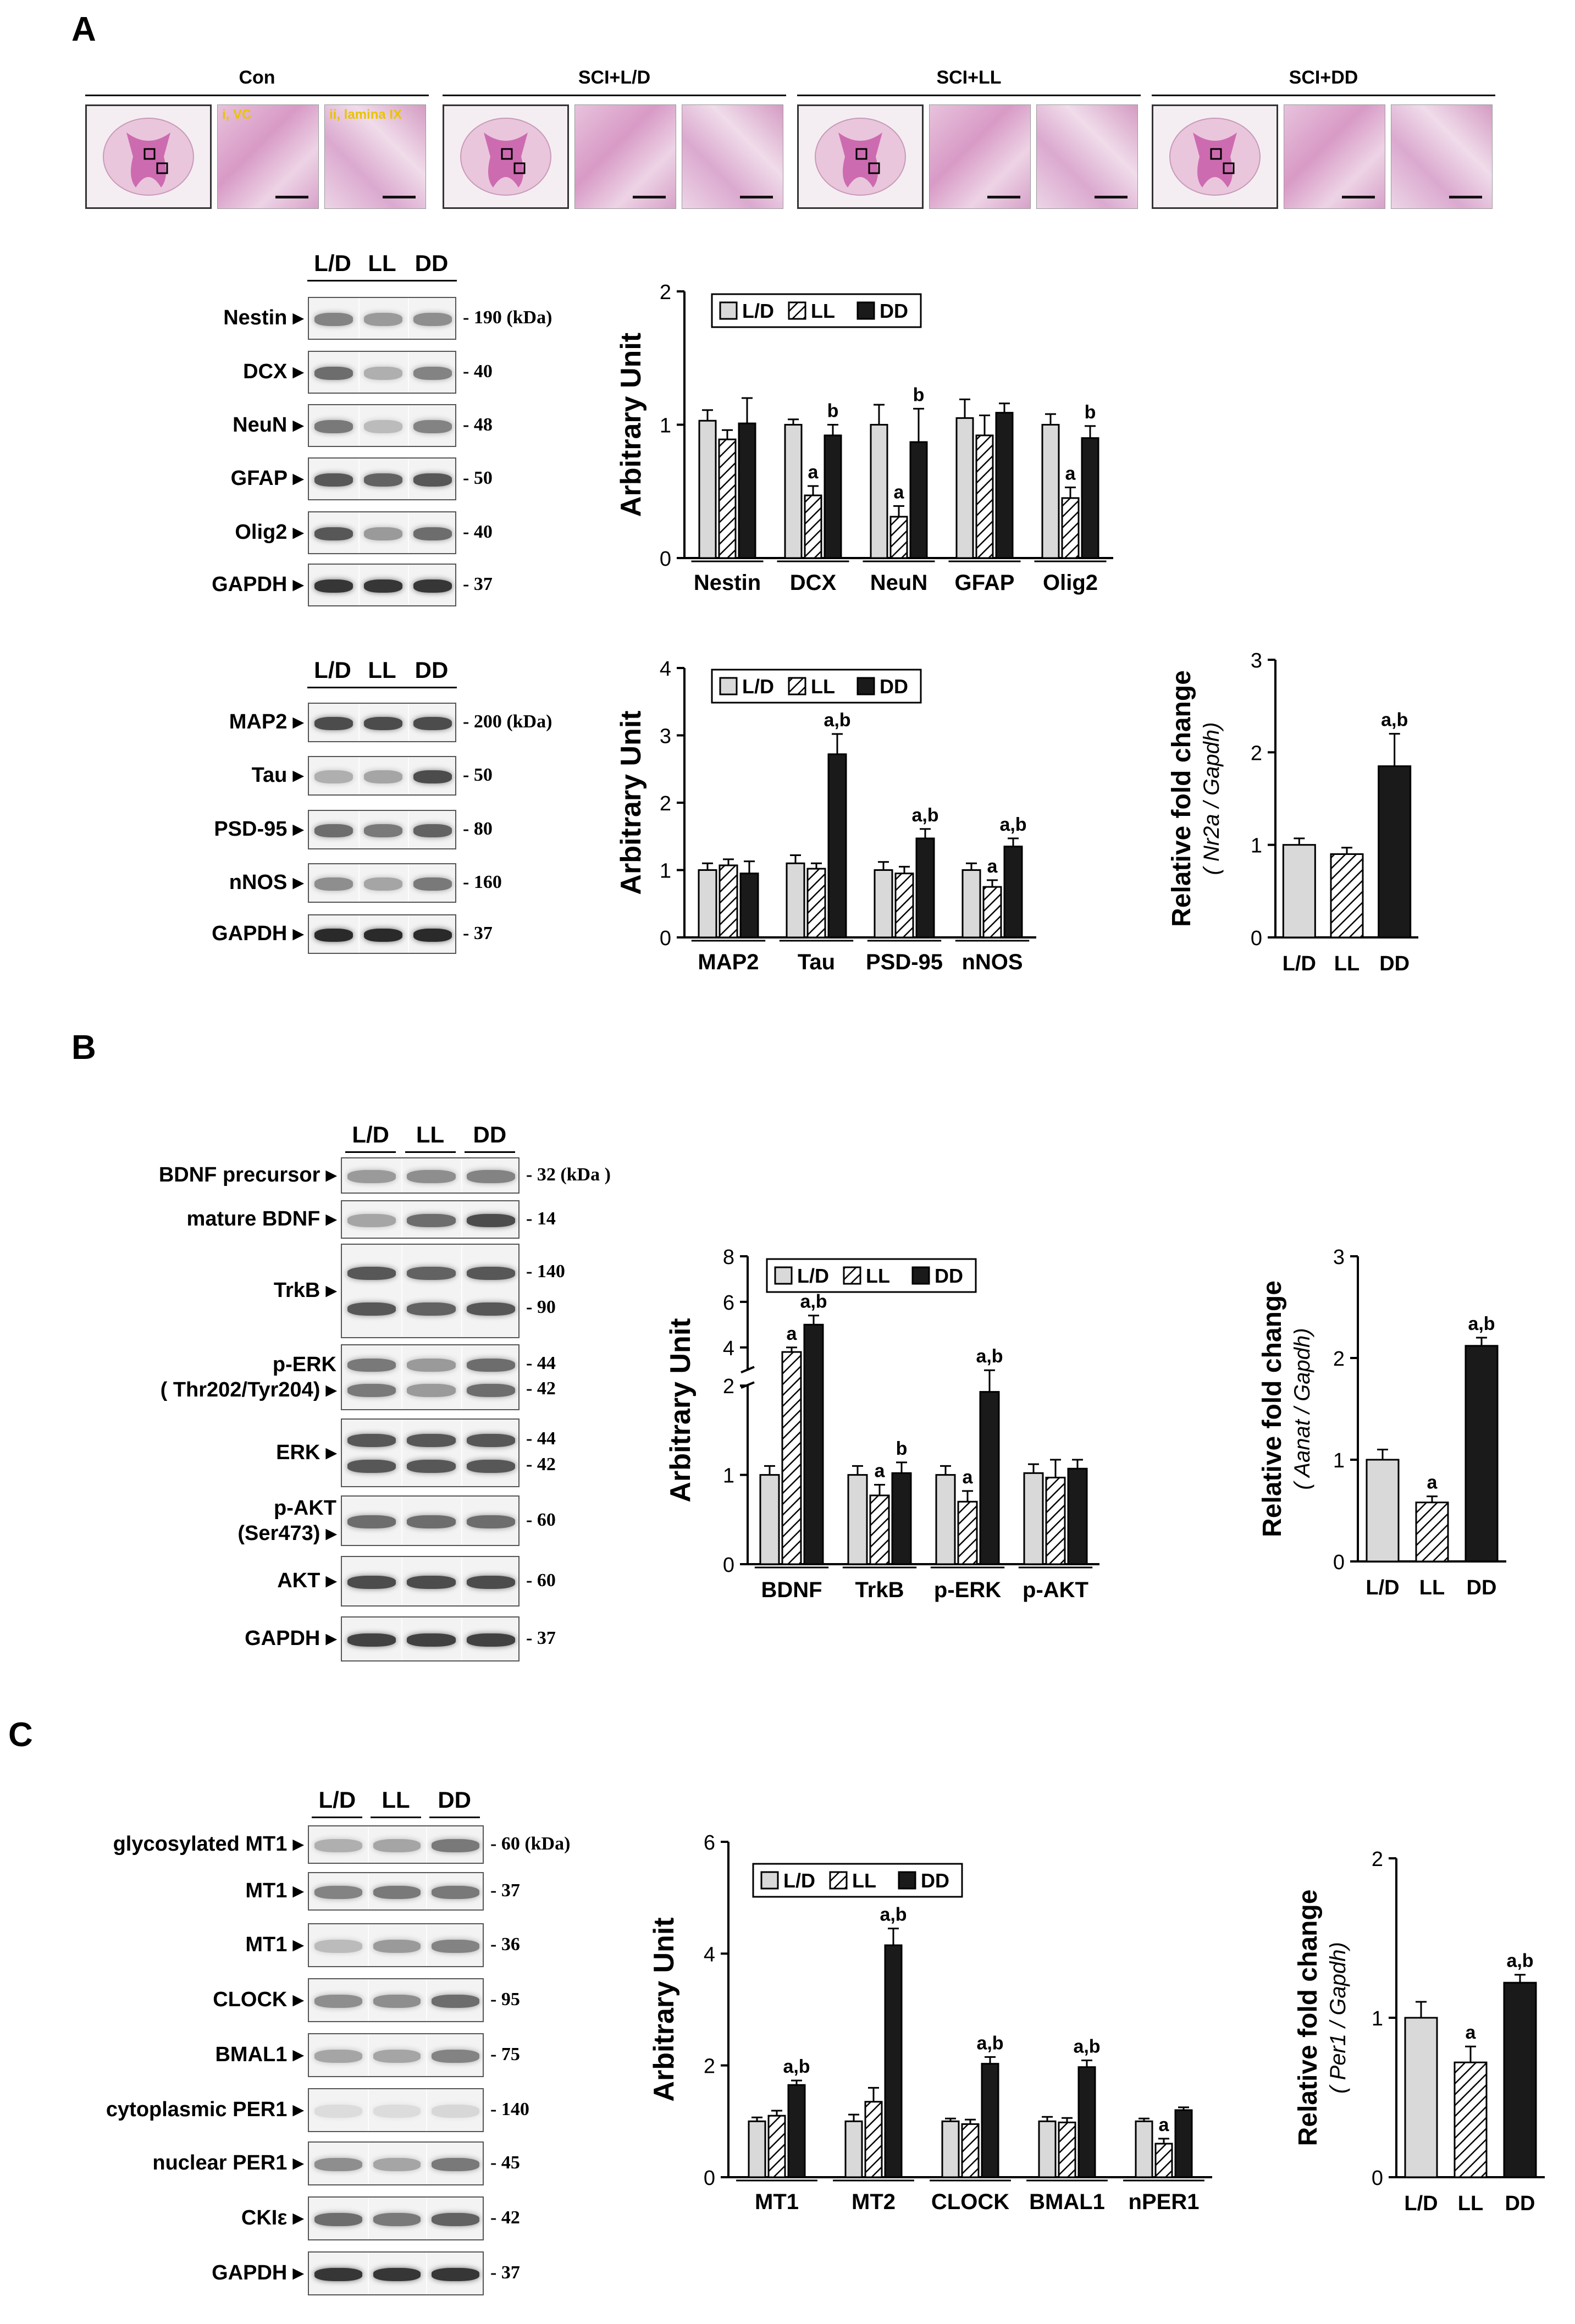  What do you see at coordinates (1482, 1588) in the screenshot?
I see `x-tick-label: DD` at bounding box center [1482, 1588].